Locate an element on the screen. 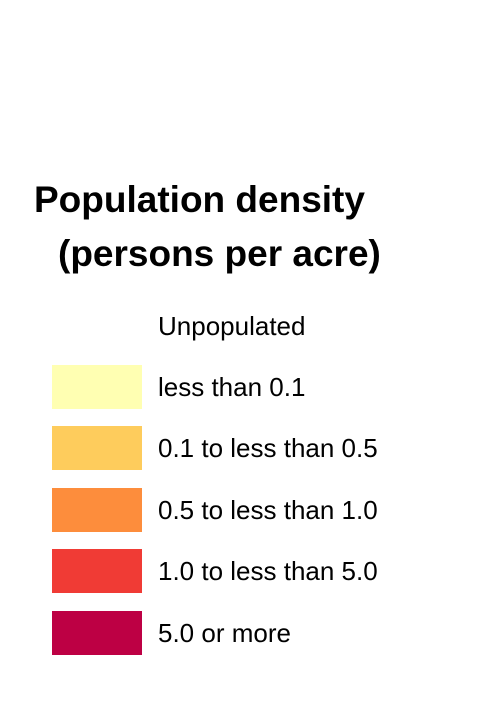 This screenshot has height=701, width=496. legend-subtitle: (persons per acre) is located at coordinates (219, 253).